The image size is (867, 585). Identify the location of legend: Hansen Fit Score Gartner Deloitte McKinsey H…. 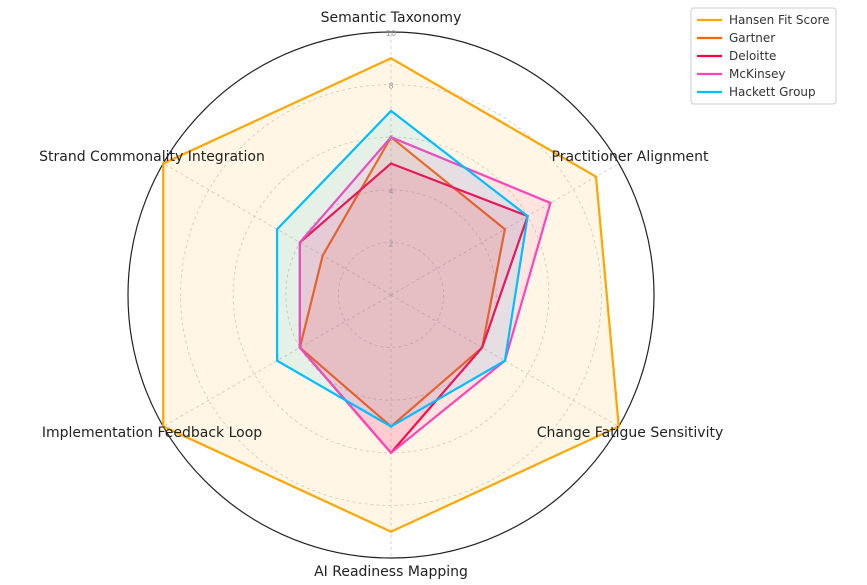
(763, 56).